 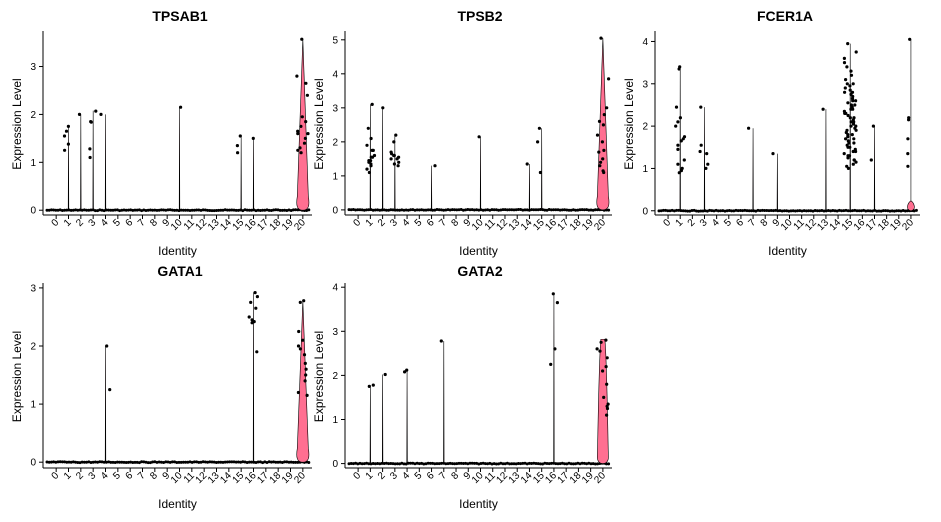 I want to click on x-tick-label: 3, so click(x=93, y=223).